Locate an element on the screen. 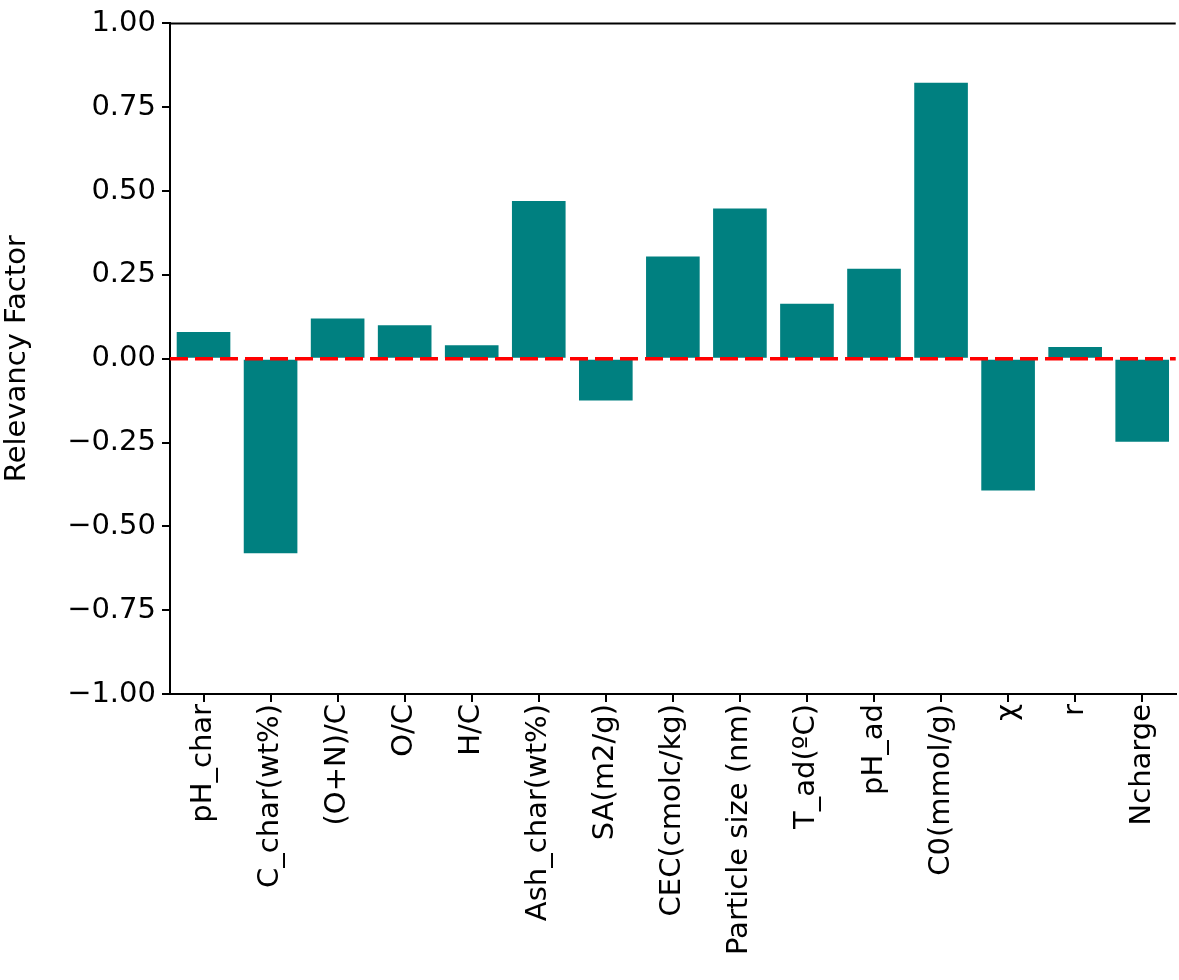 This screenshot has width=1179, height=980. y-tick-label: −0.75 is located at coordinates (111, 607).